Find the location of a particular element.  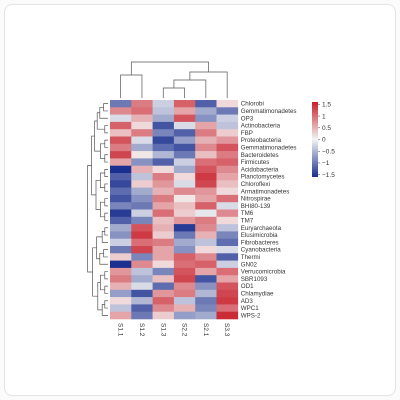

legend-tick-label: 0.5 is located at coordinates (326, 128).